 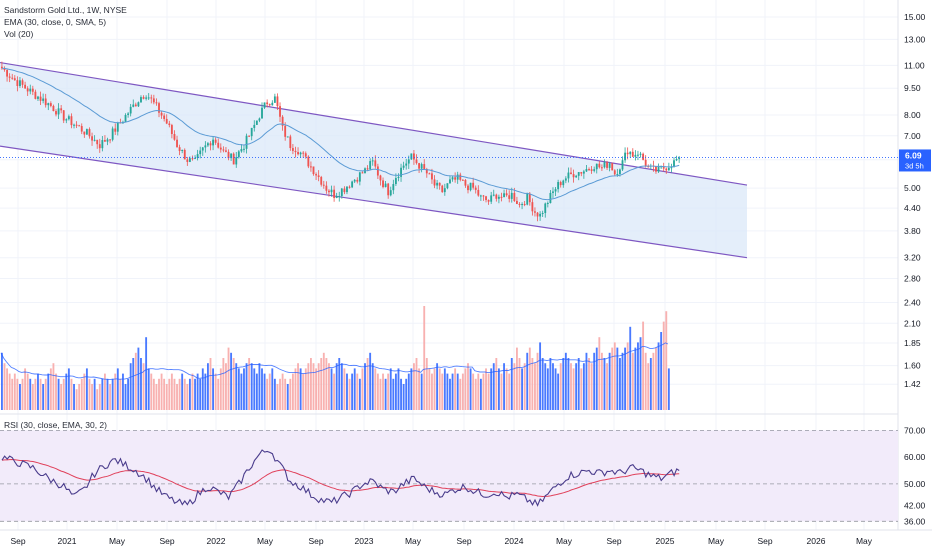 I want to click on time-tick-label: 2024, so click(x=514, y=541).